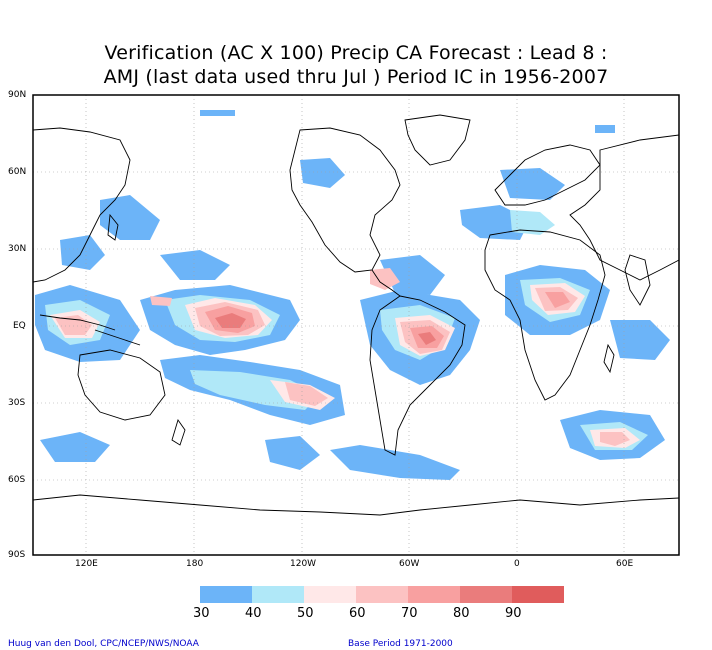 This screenshot has width=712, height=650. What do you see at coordinates (513, 613) in the screenshot?
I see `legend-label-90: 90` at bounding box center [513, 613].